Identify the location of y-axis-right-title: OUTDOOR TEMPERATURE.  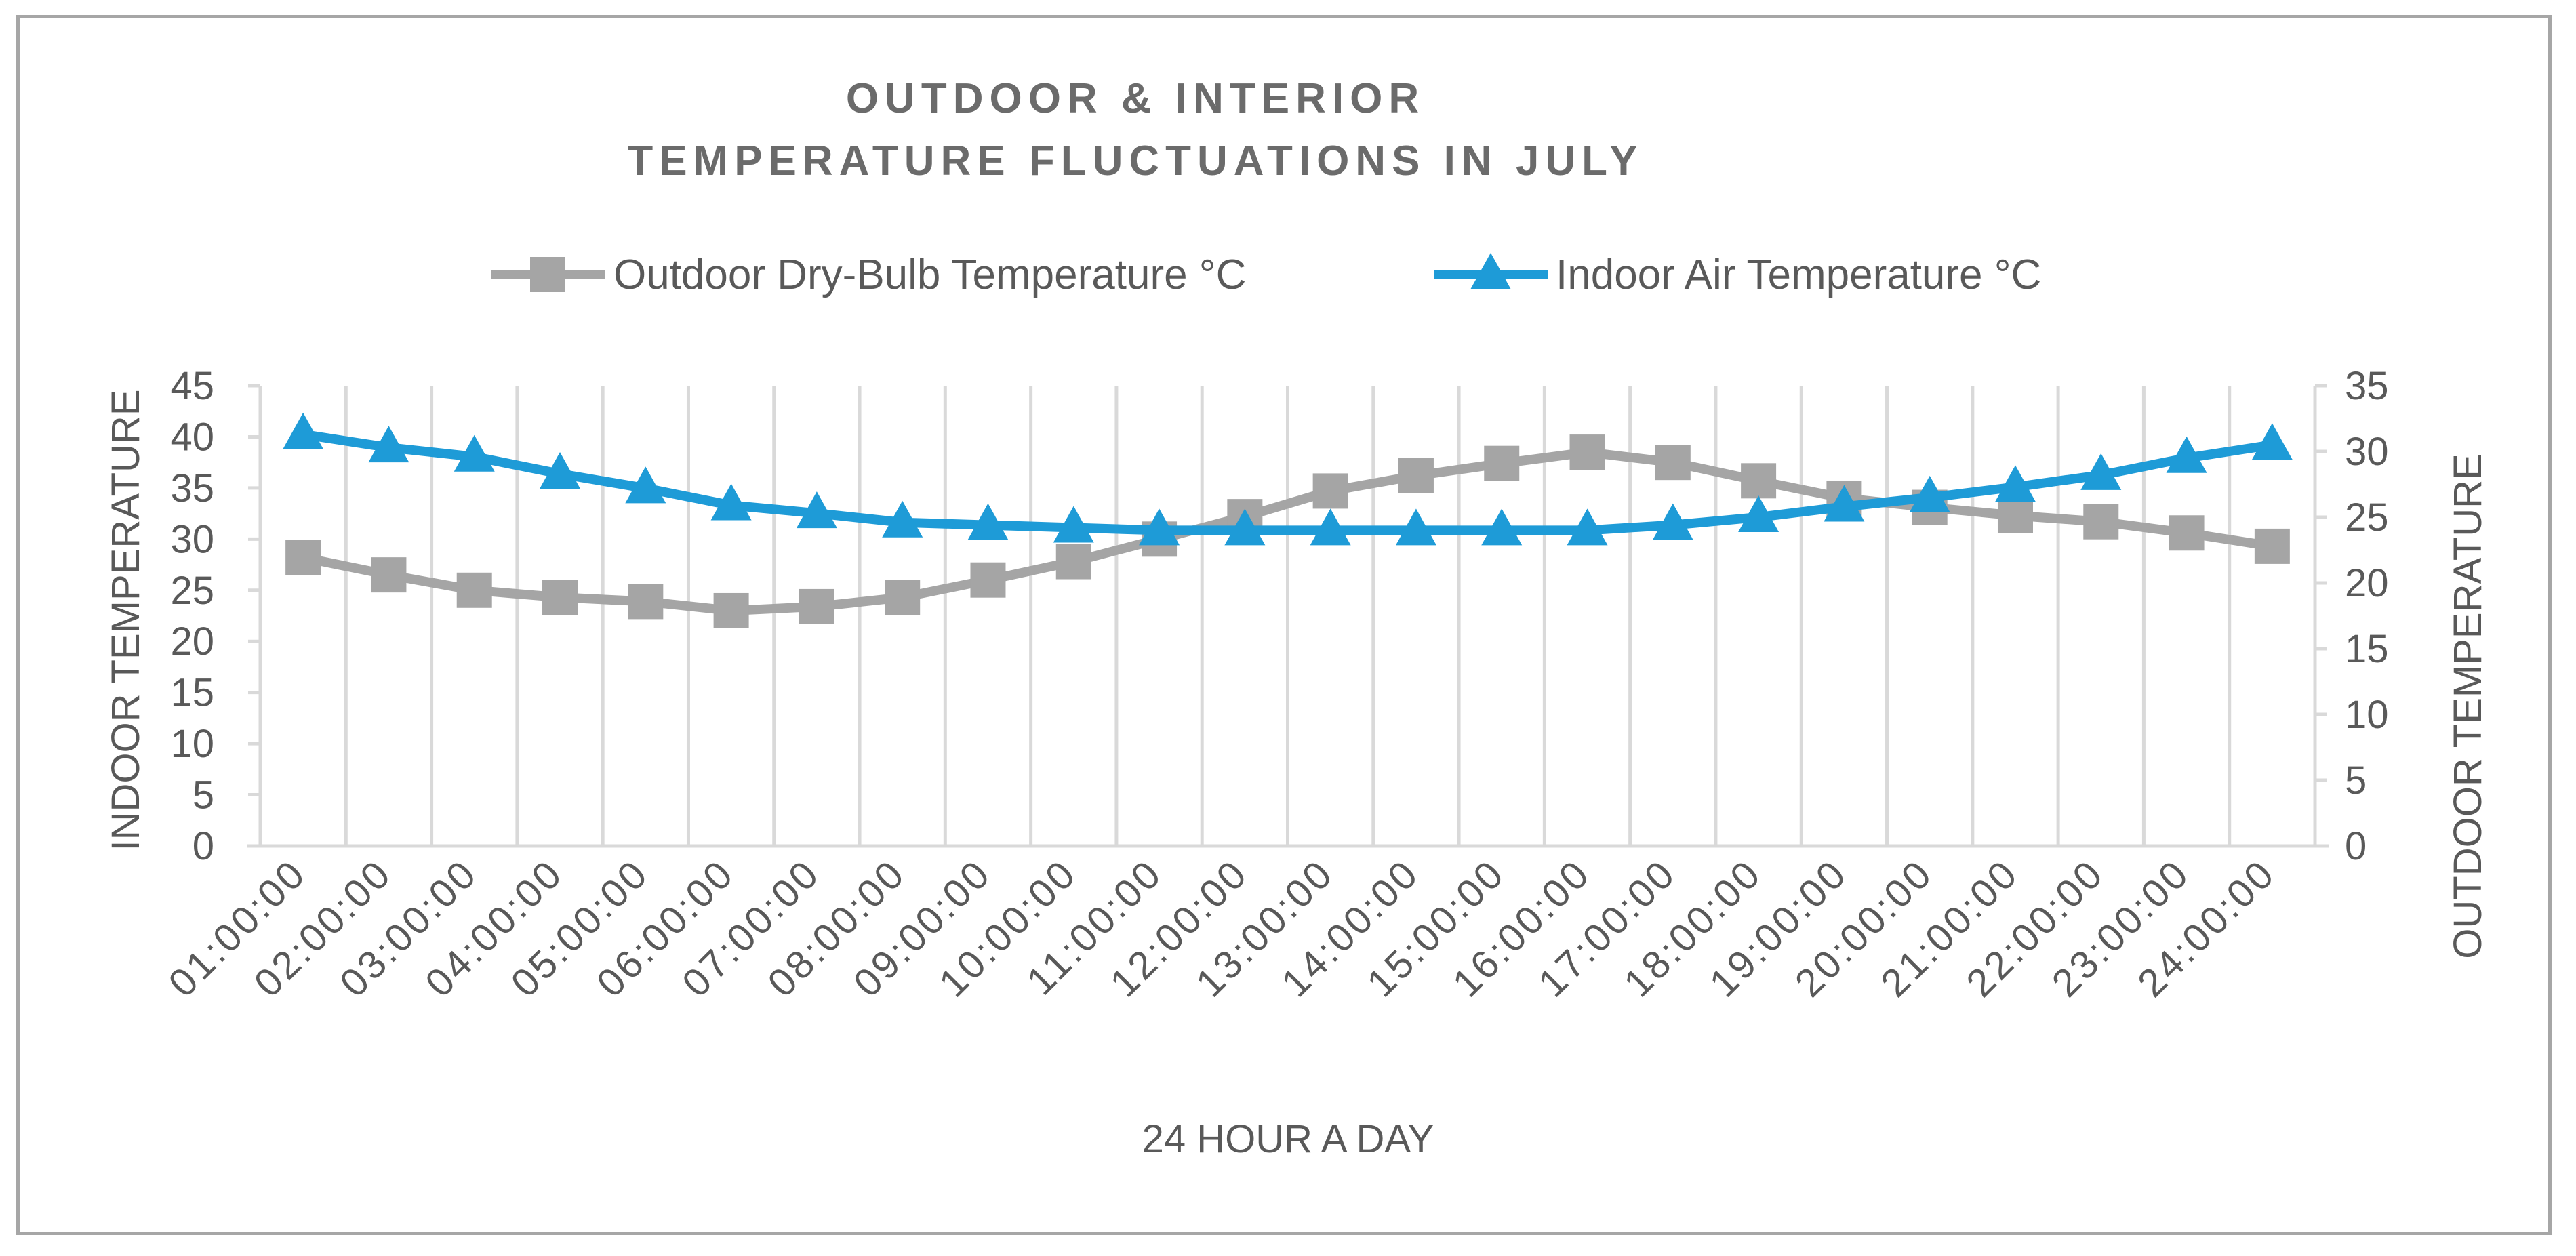
(2468, 705).